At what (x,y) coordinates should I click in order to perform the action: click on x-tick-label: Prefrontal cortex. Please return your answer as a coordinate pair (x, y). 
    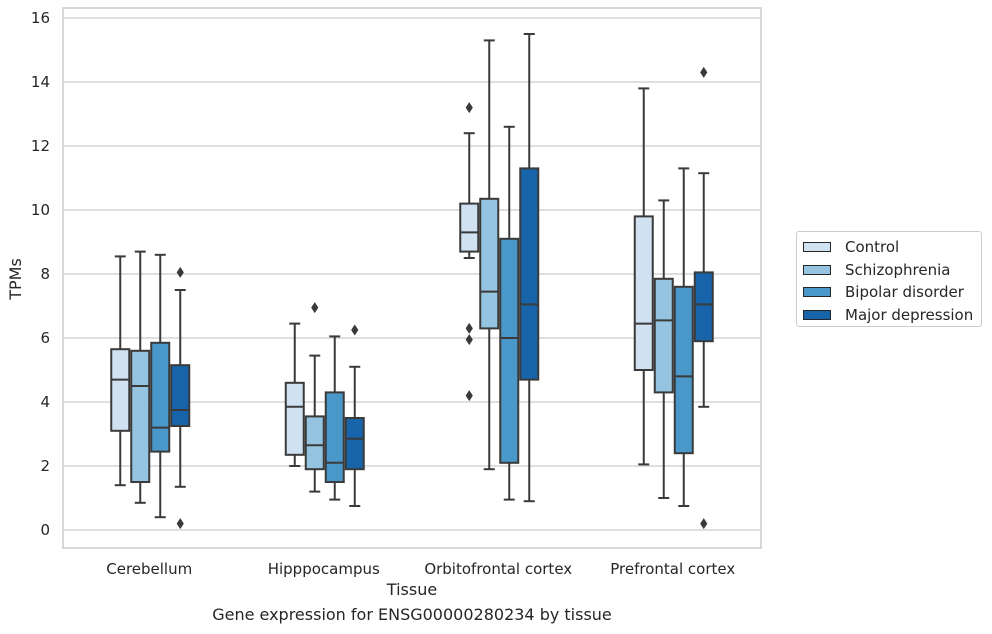
    Looking at the image, I should click on (672, 569).